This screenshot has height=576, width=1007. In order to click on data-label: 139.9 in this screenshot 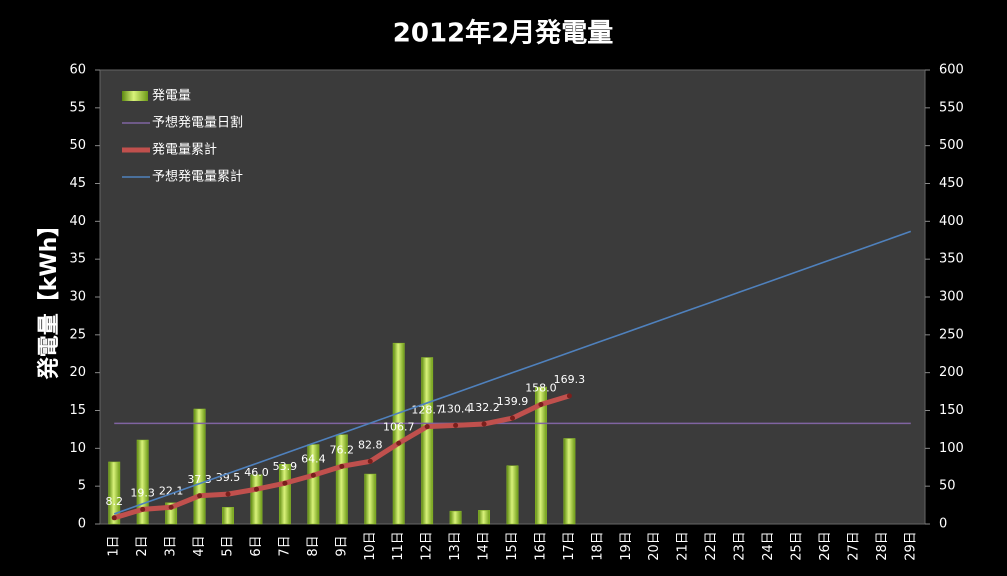, I will do `click(513, 401)`.